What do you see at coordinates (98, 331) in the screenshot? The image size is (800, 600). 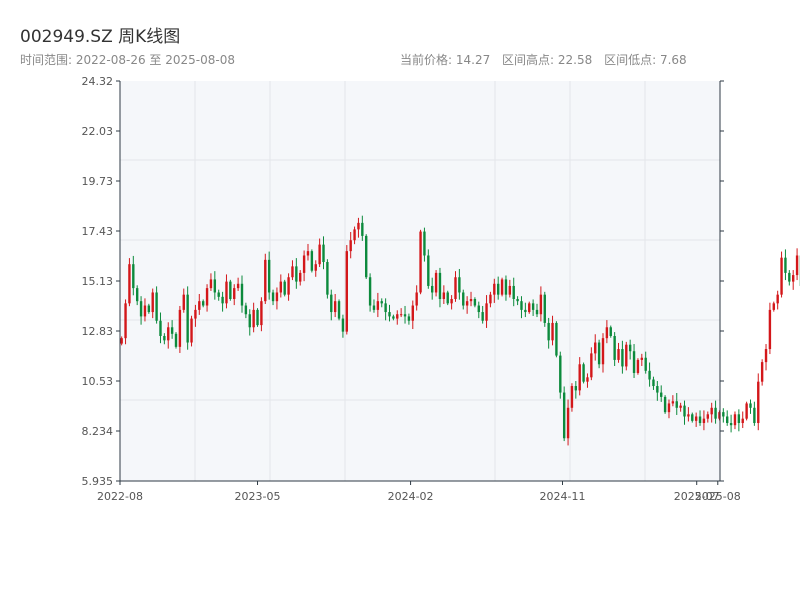 I see `y-tick-label: 12.83` at bounding box center [98, 331].